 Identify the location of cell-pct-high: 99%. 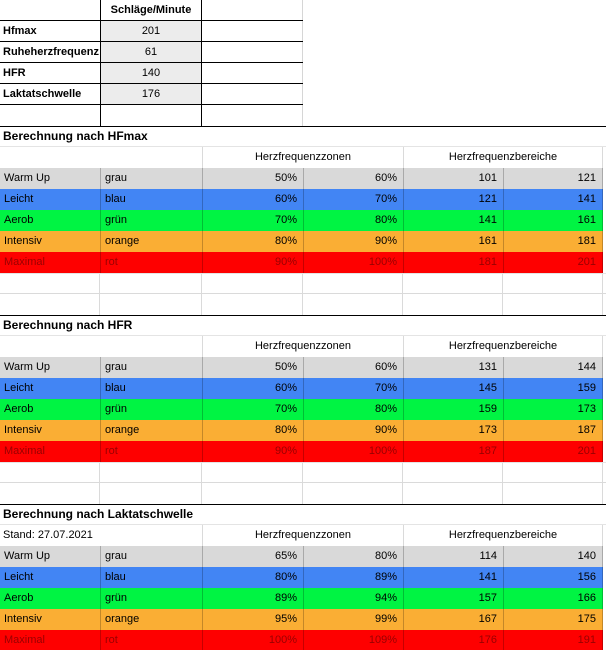
(353, 619).